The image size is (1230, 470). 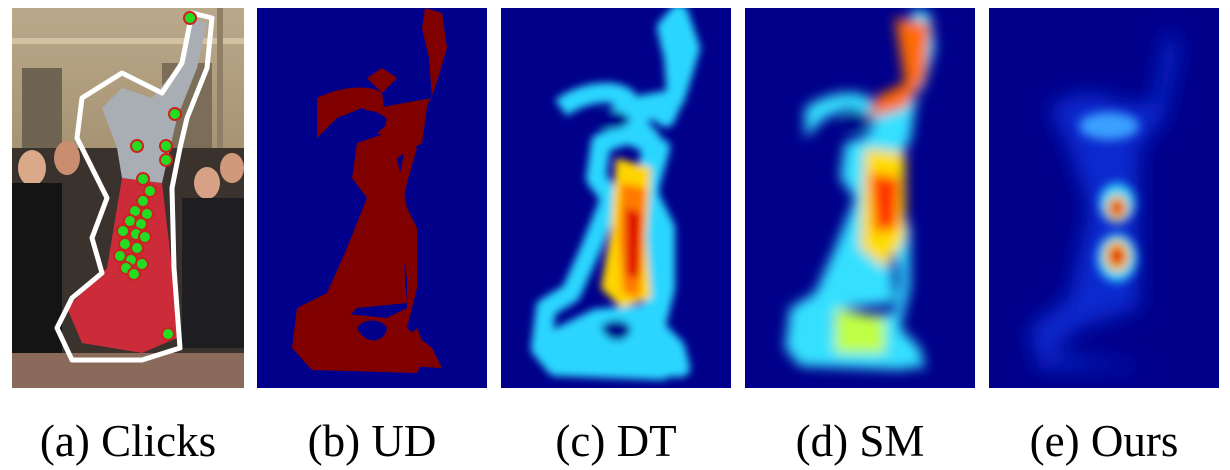 I want to click on caption-a: (a) Clicks, so click(x=128, y=441).